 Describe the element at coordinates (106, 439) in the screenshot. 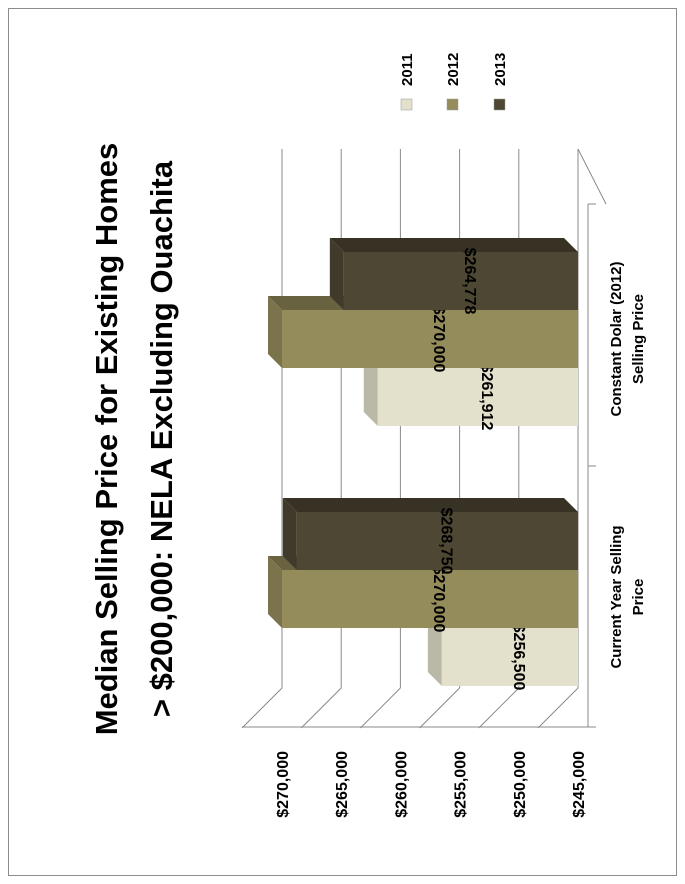

I see `chart-title: Median Selling Price for Existing Homes` at that location.